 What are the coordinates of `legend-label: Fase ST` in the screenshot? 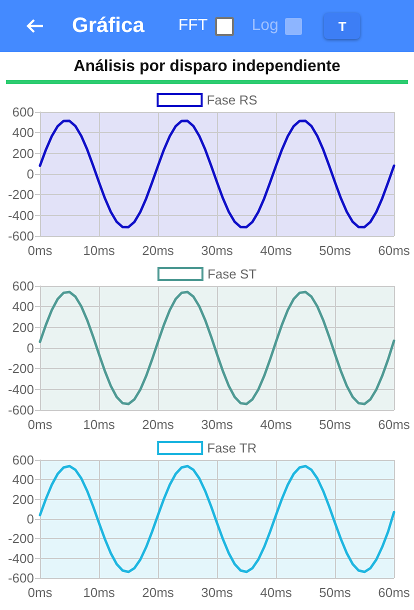 It's located at (232, 274).